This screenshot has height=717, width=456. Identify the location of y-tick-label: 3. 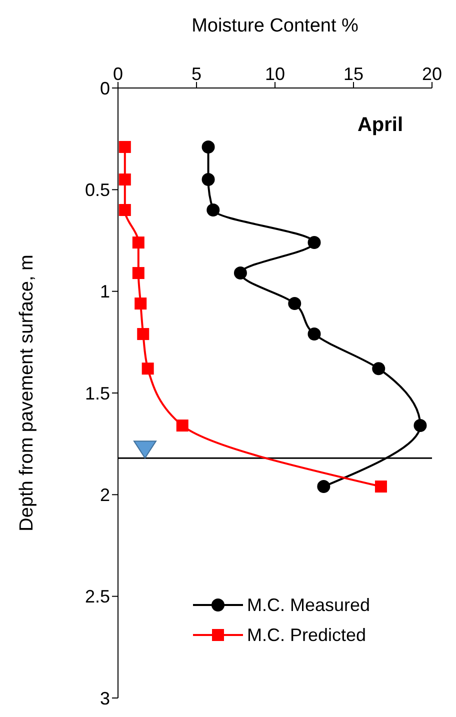
(105, 698).